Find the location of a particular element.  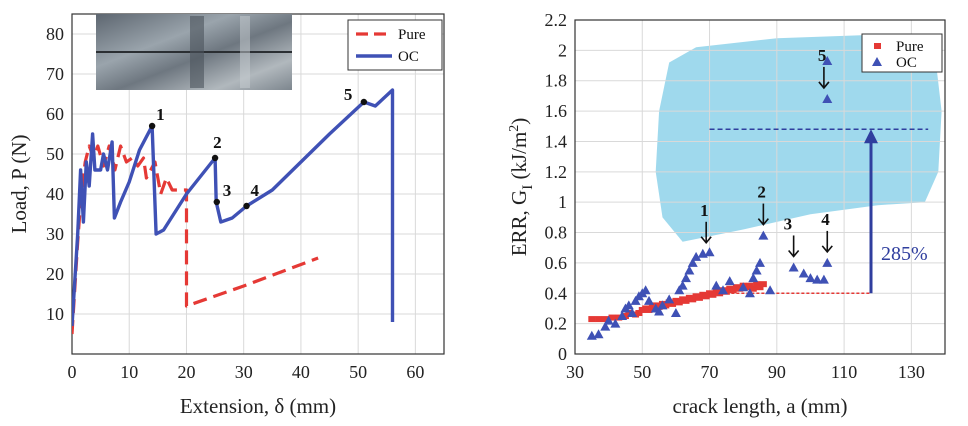

left-x-tick-label: 50 is located at coordinates (358, 372).